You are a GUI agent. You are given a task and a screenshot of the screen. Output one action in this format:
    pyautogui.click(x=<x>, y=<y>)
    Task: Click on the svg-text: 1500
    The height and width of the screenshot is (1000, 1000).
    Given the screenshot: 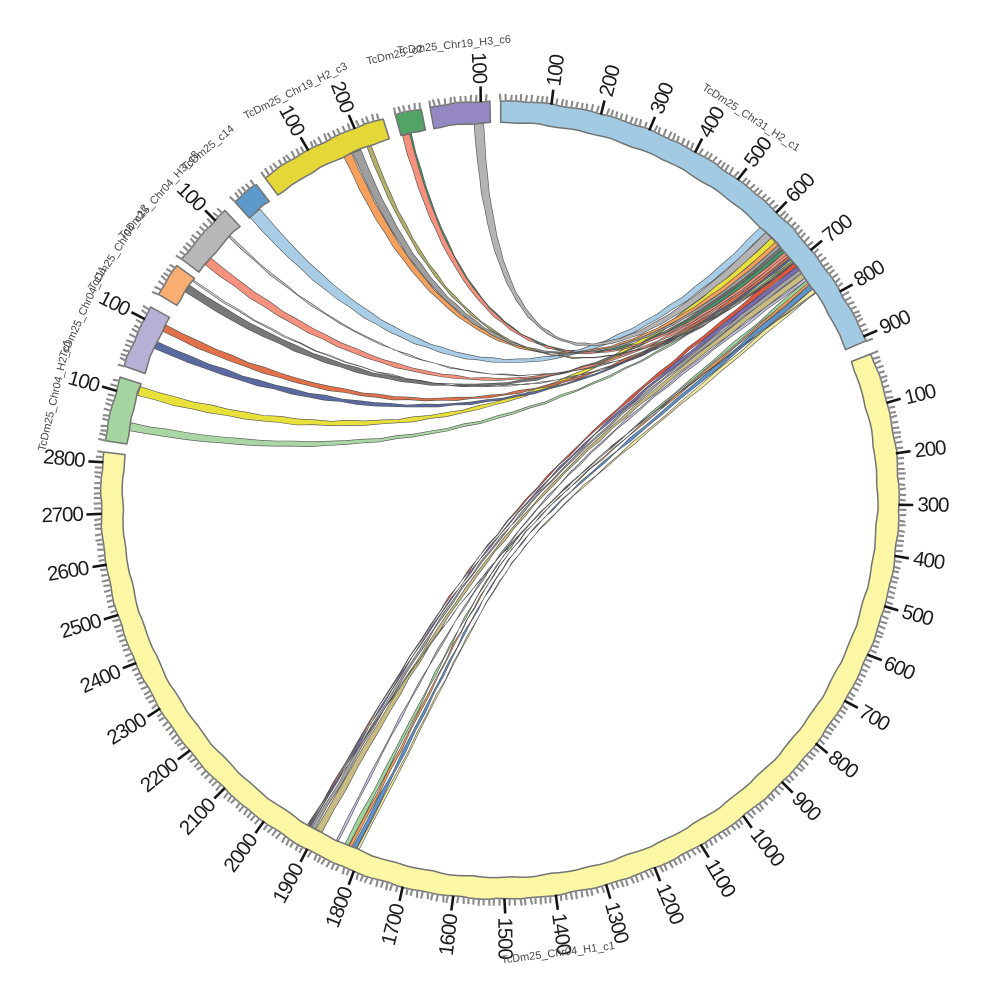 What is the action you would take?
    pyautogui.click(x=504, y=938)
    